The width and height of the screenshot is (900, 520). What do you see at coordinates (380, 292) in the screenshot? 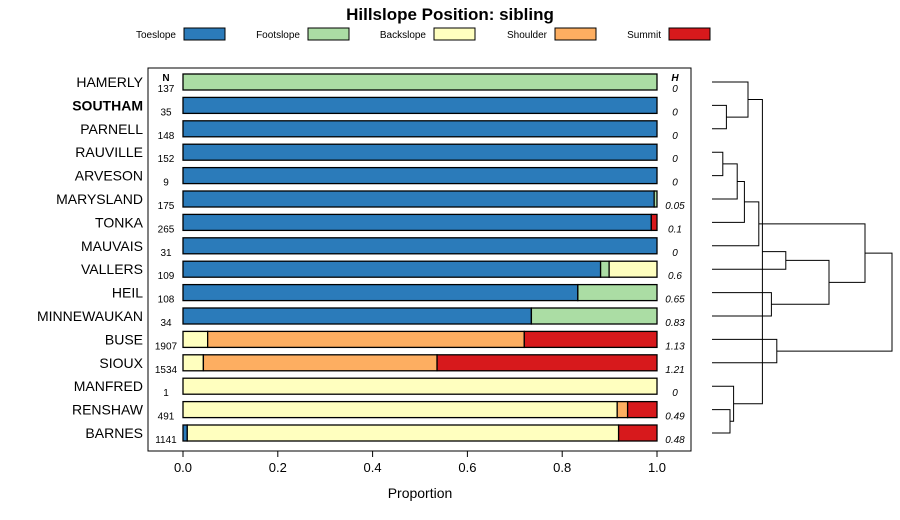
I see `bar-segment-heil-toeslope` at bounding box center [380, 292].